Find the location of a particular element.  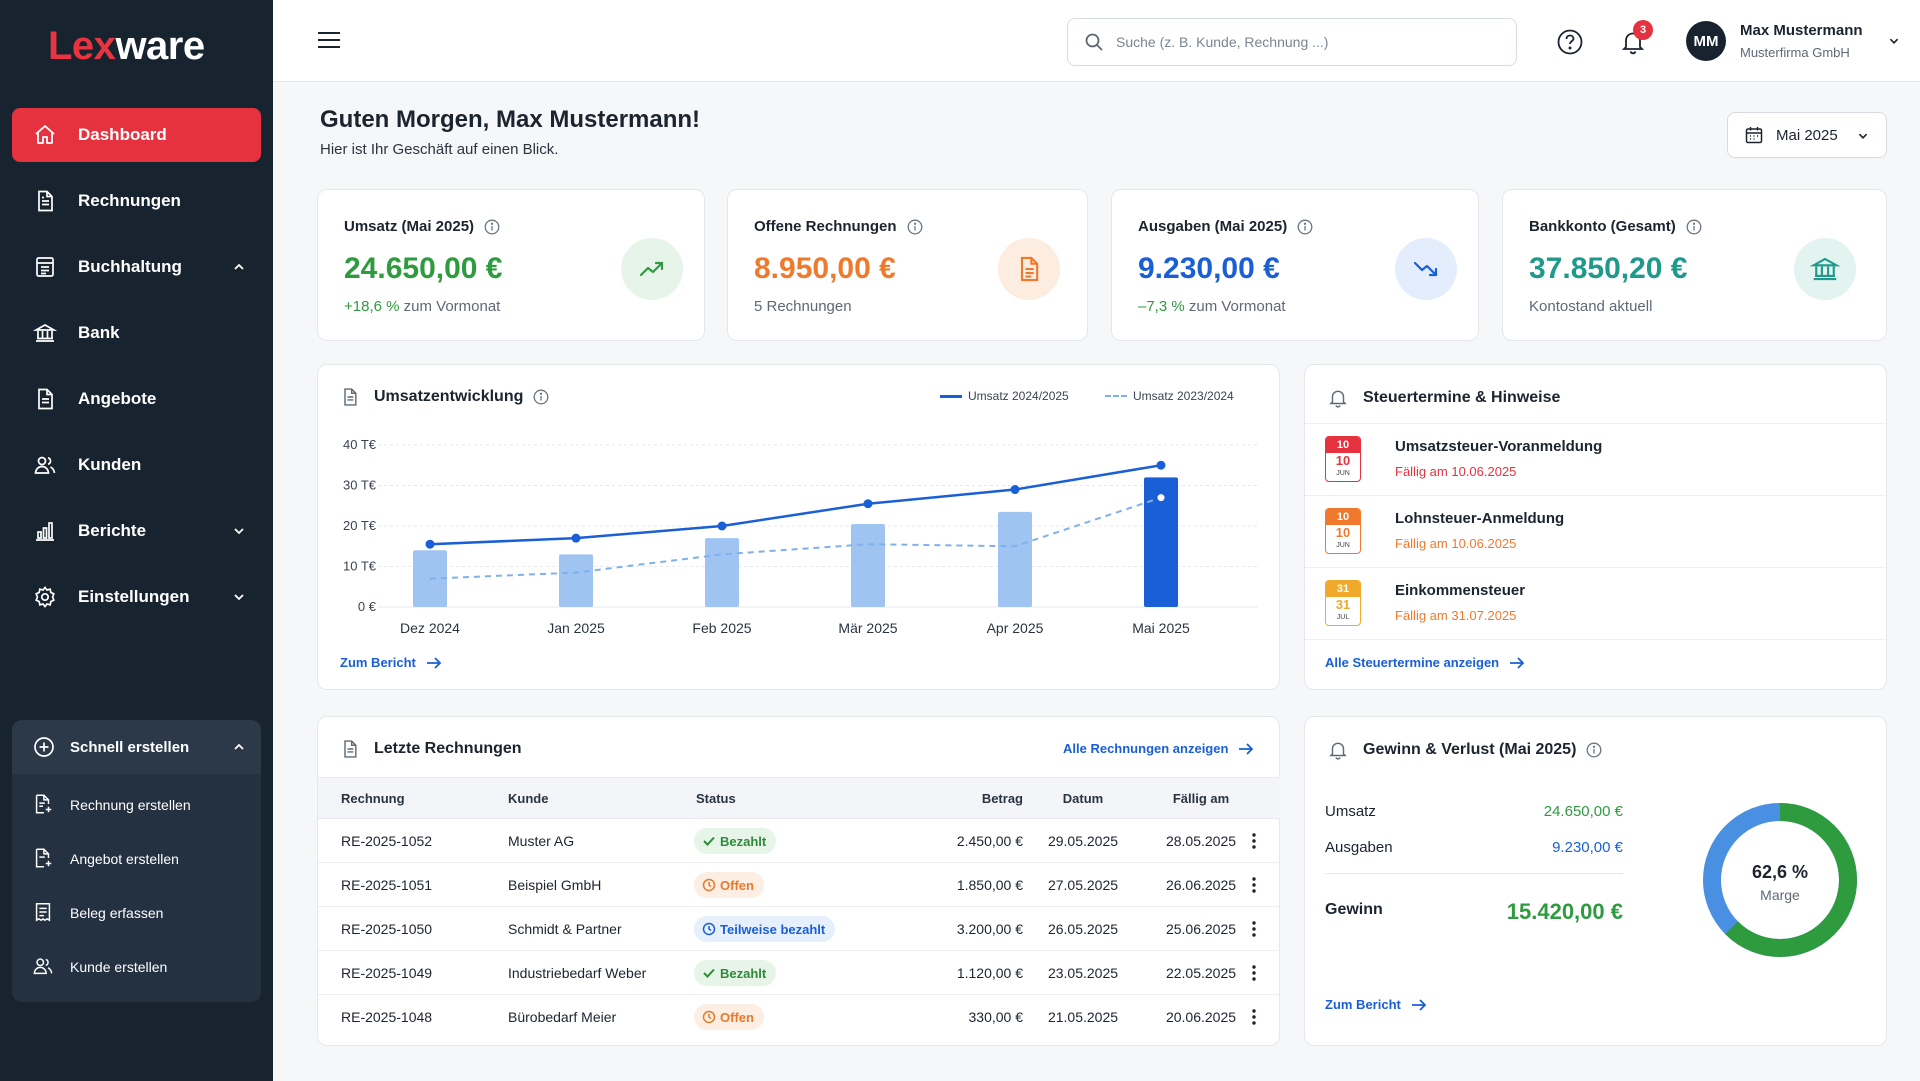

offer-icon is located at coordinates (45, 399).